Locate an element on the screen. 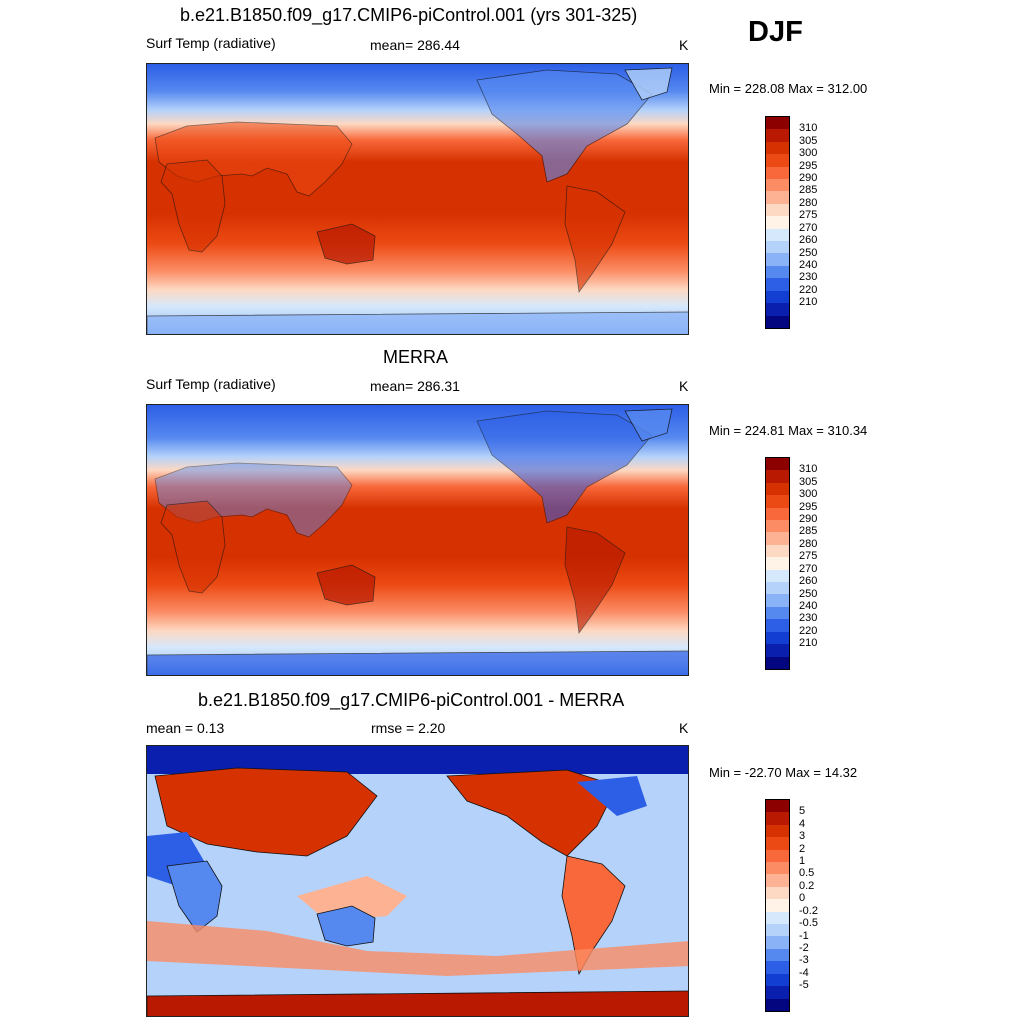  panel2-south-america-outline is located at coordinates (595, 580).